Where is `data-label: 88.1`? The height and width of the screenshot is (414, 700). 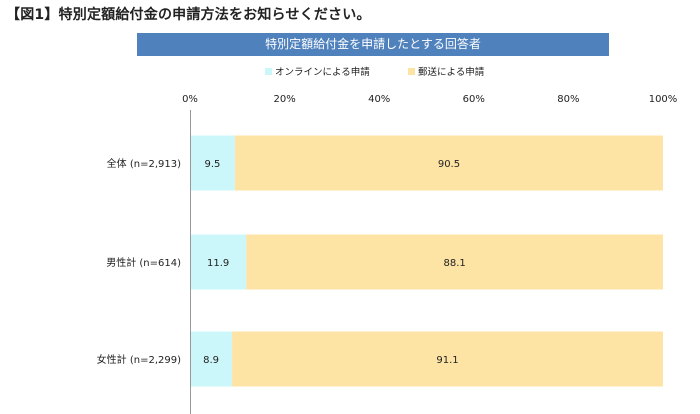 data-label: 88.1 is located at coordinates (455, 263).